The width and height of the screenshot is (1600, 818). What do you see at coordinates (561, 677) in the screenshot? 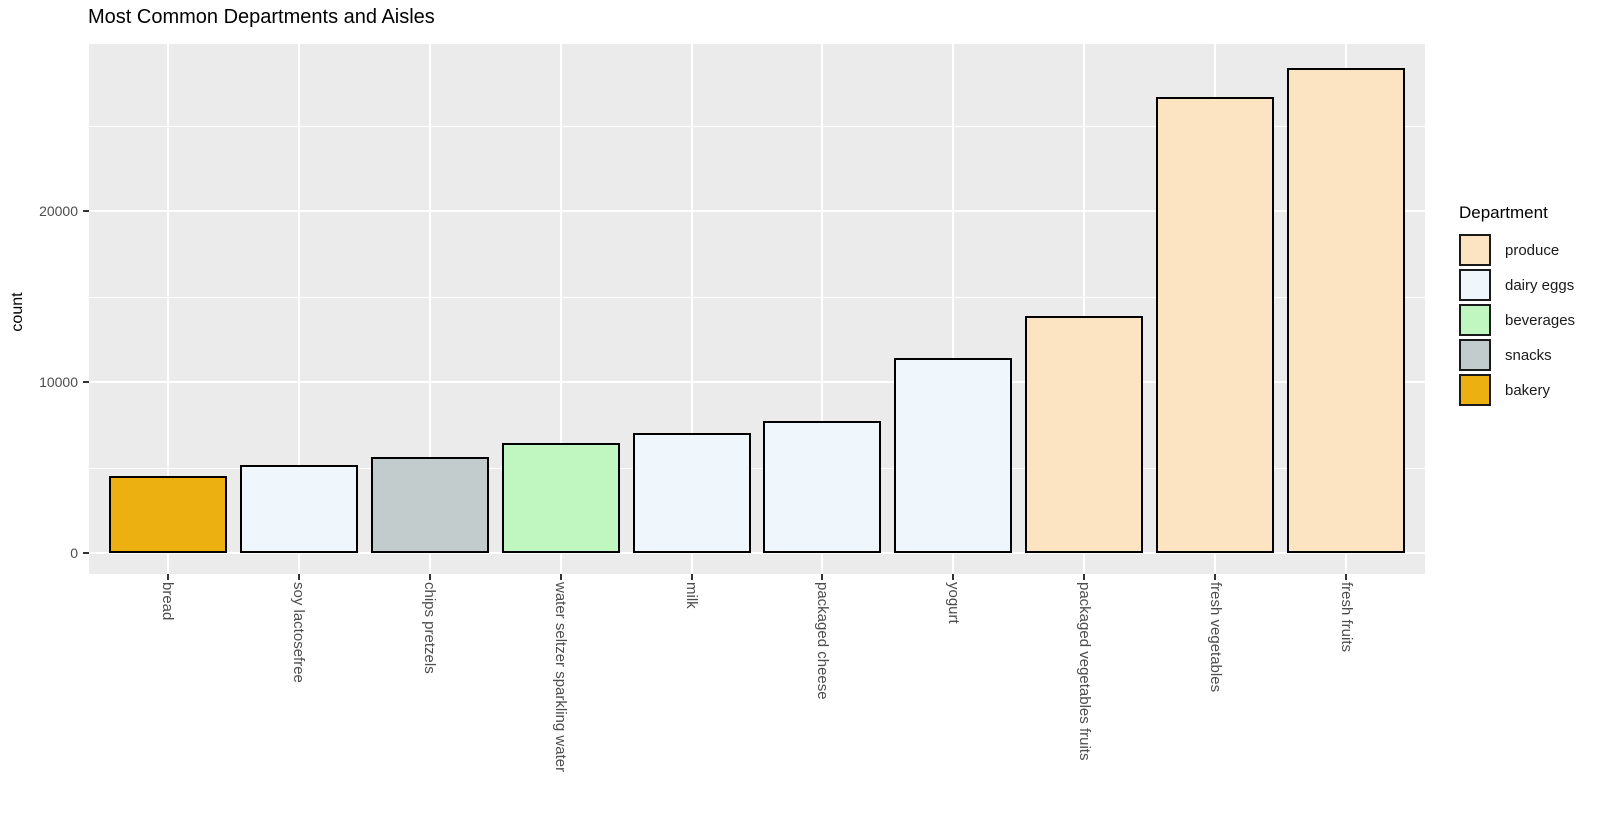
I see `x-tick-label-water-seltzer-sparkling-water: water seltzer sparkling water` at bounding box center [561, 677].